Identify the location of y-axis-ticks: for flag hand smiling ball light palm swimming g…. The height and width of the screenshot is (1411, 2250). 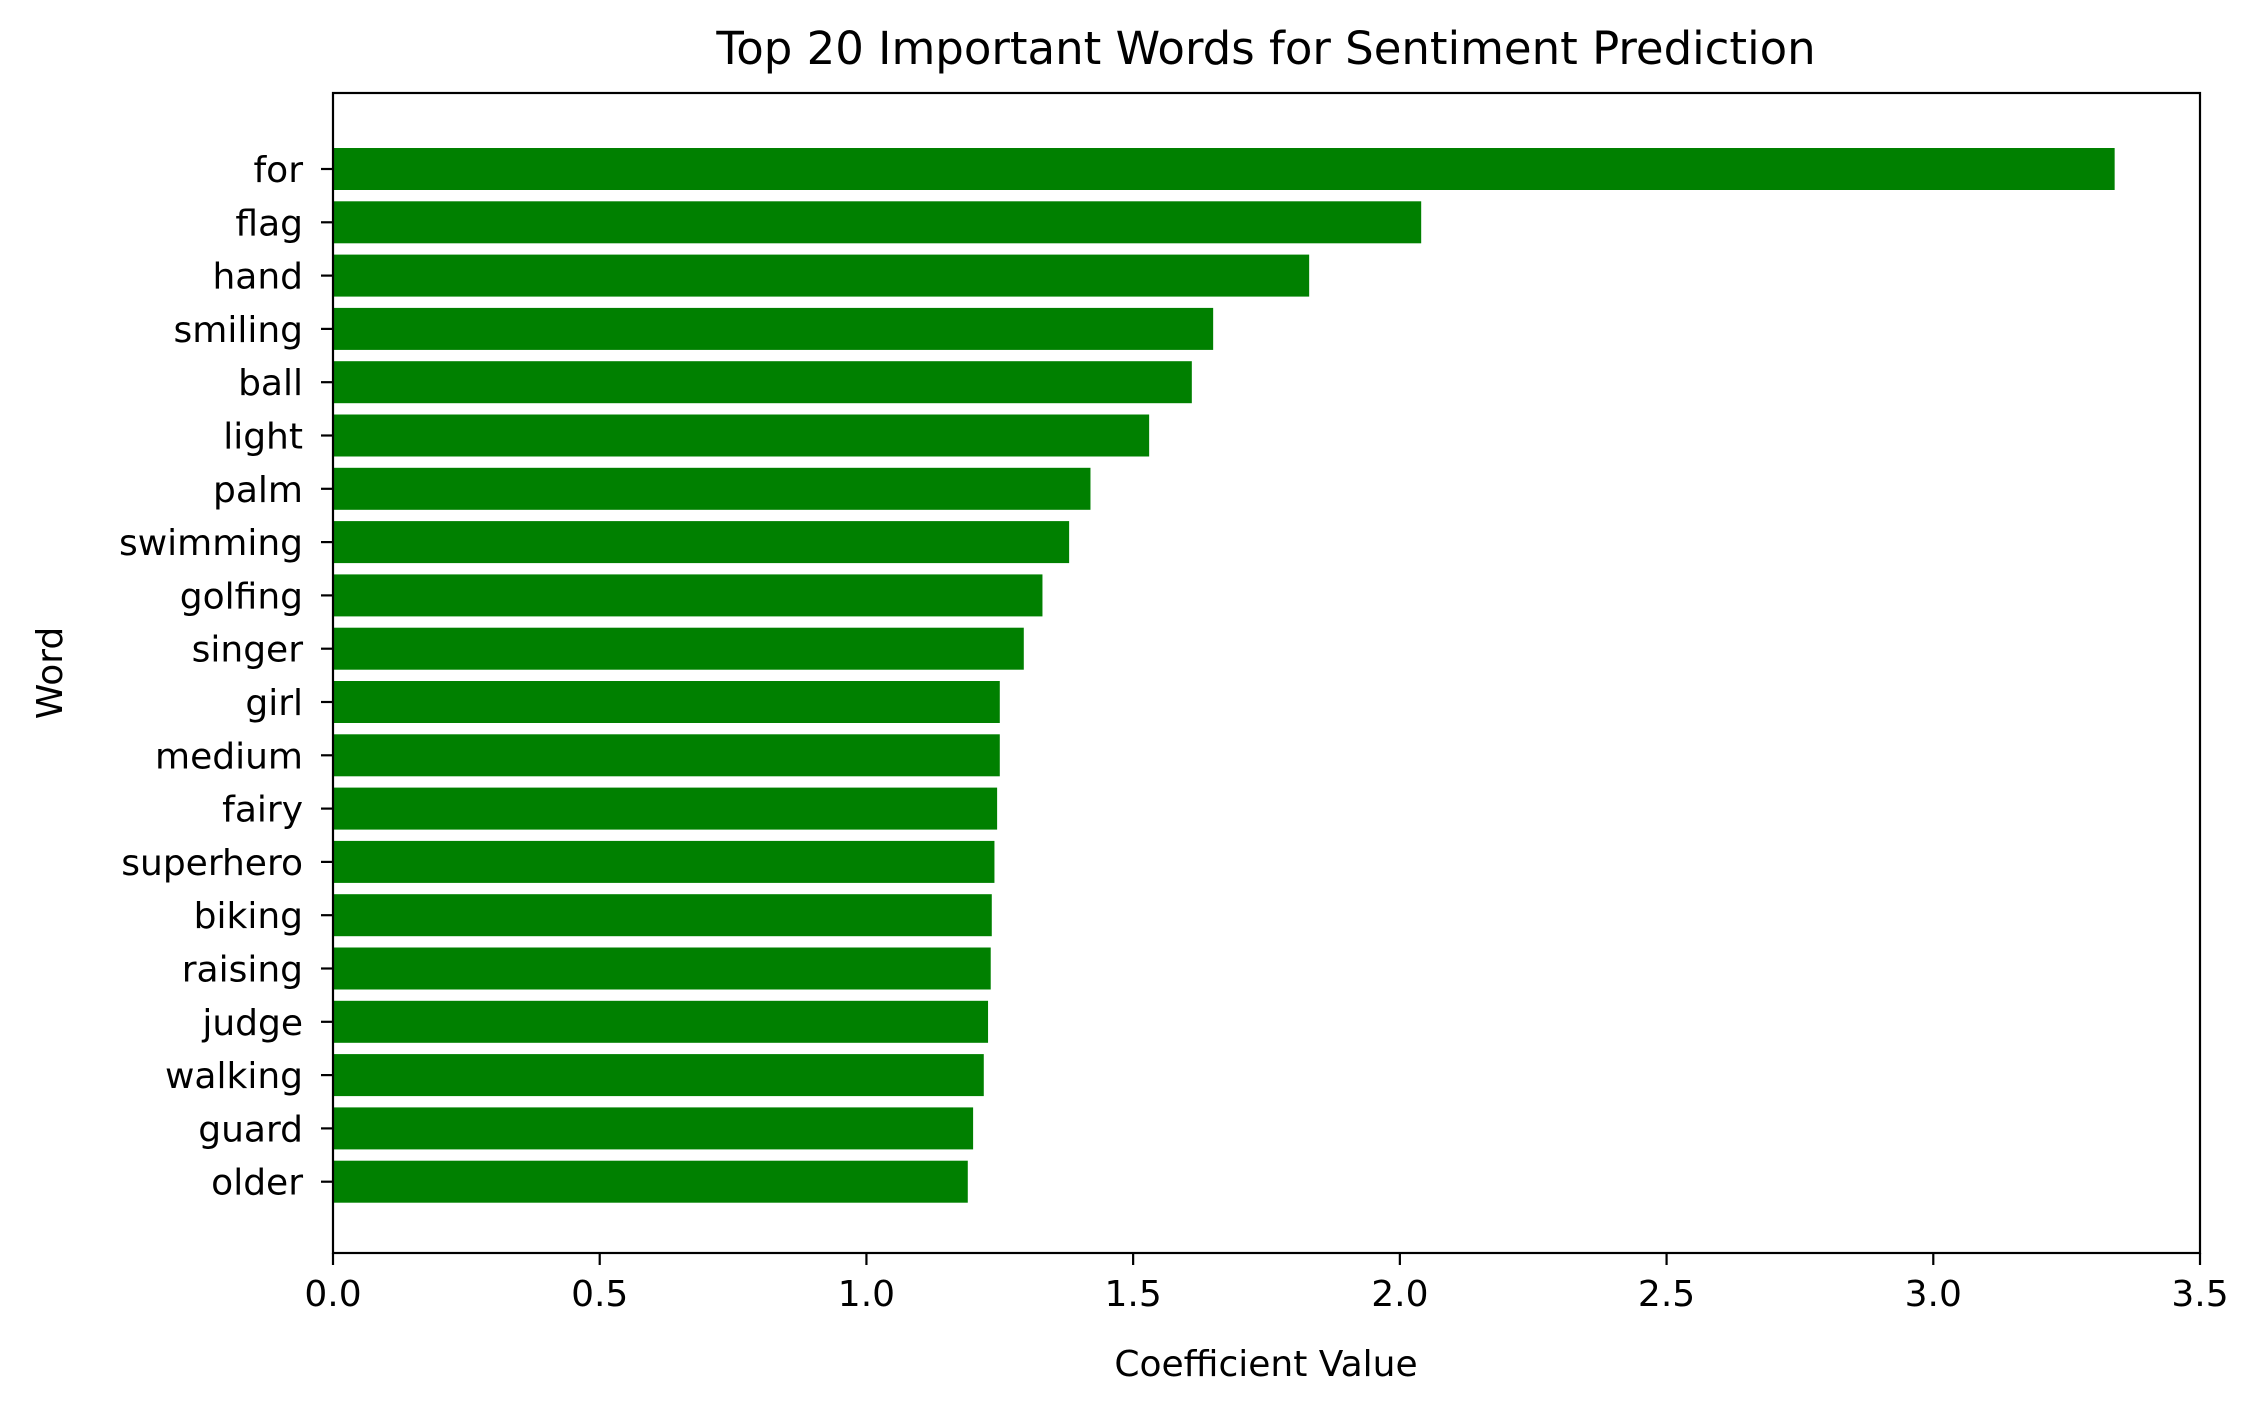
(226, 677).